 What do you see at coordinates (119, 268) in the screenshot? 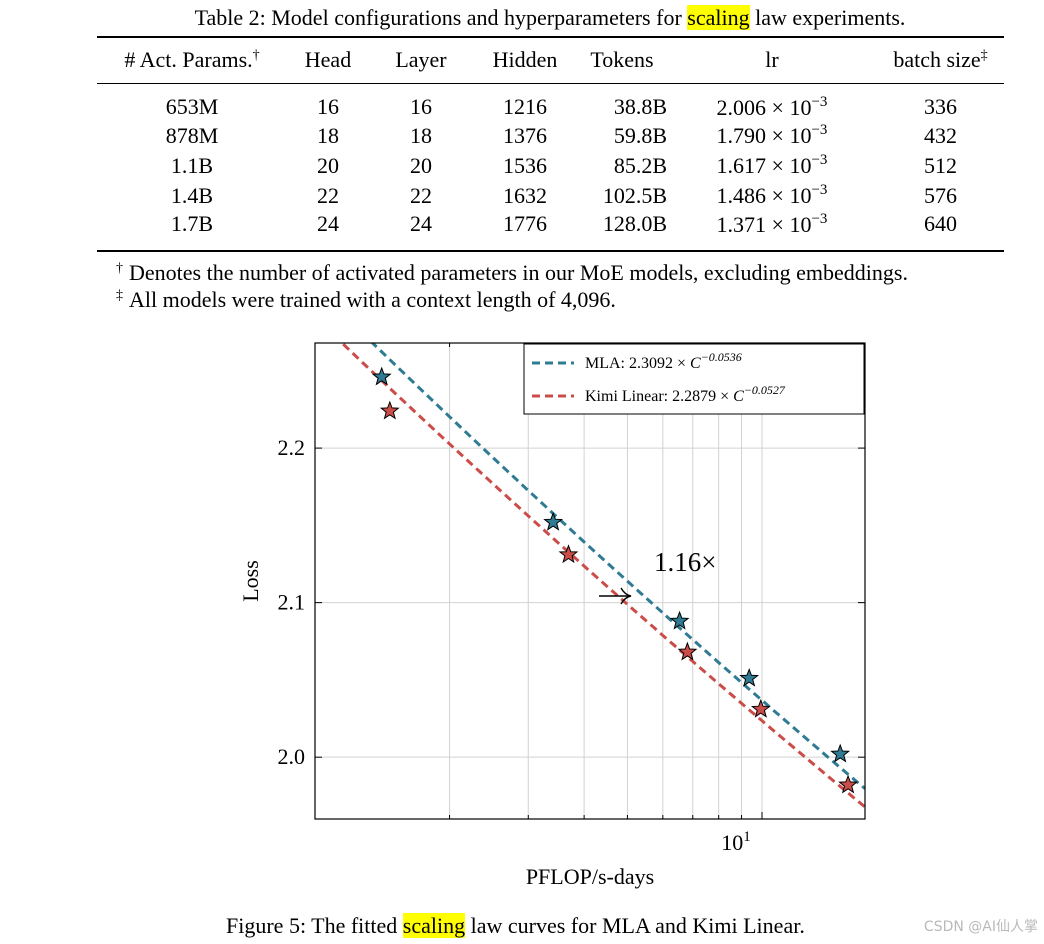
I see `footnote-mark: †` at bounding box center [119, 268].